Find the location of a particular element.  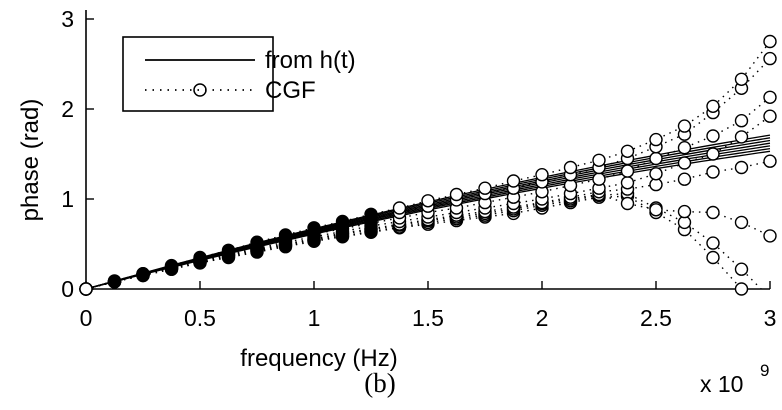

x-multiplier-label: x 10 is located at coordinates (721, 384).